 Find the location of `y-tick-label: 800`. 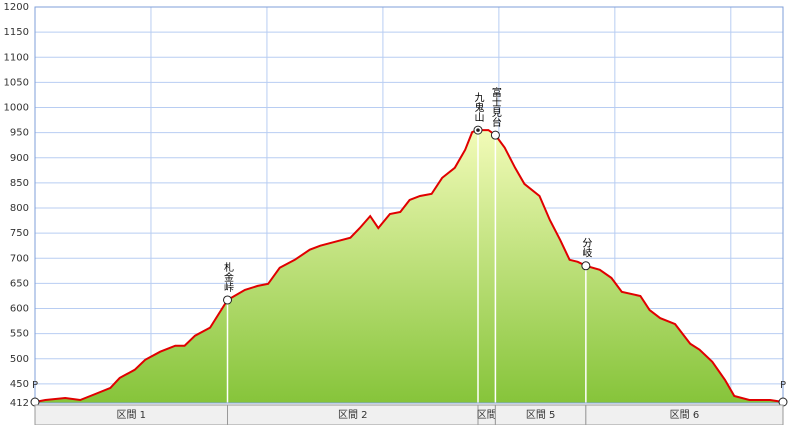

y-tick-label: 800 is located at coordinates (19, 208).